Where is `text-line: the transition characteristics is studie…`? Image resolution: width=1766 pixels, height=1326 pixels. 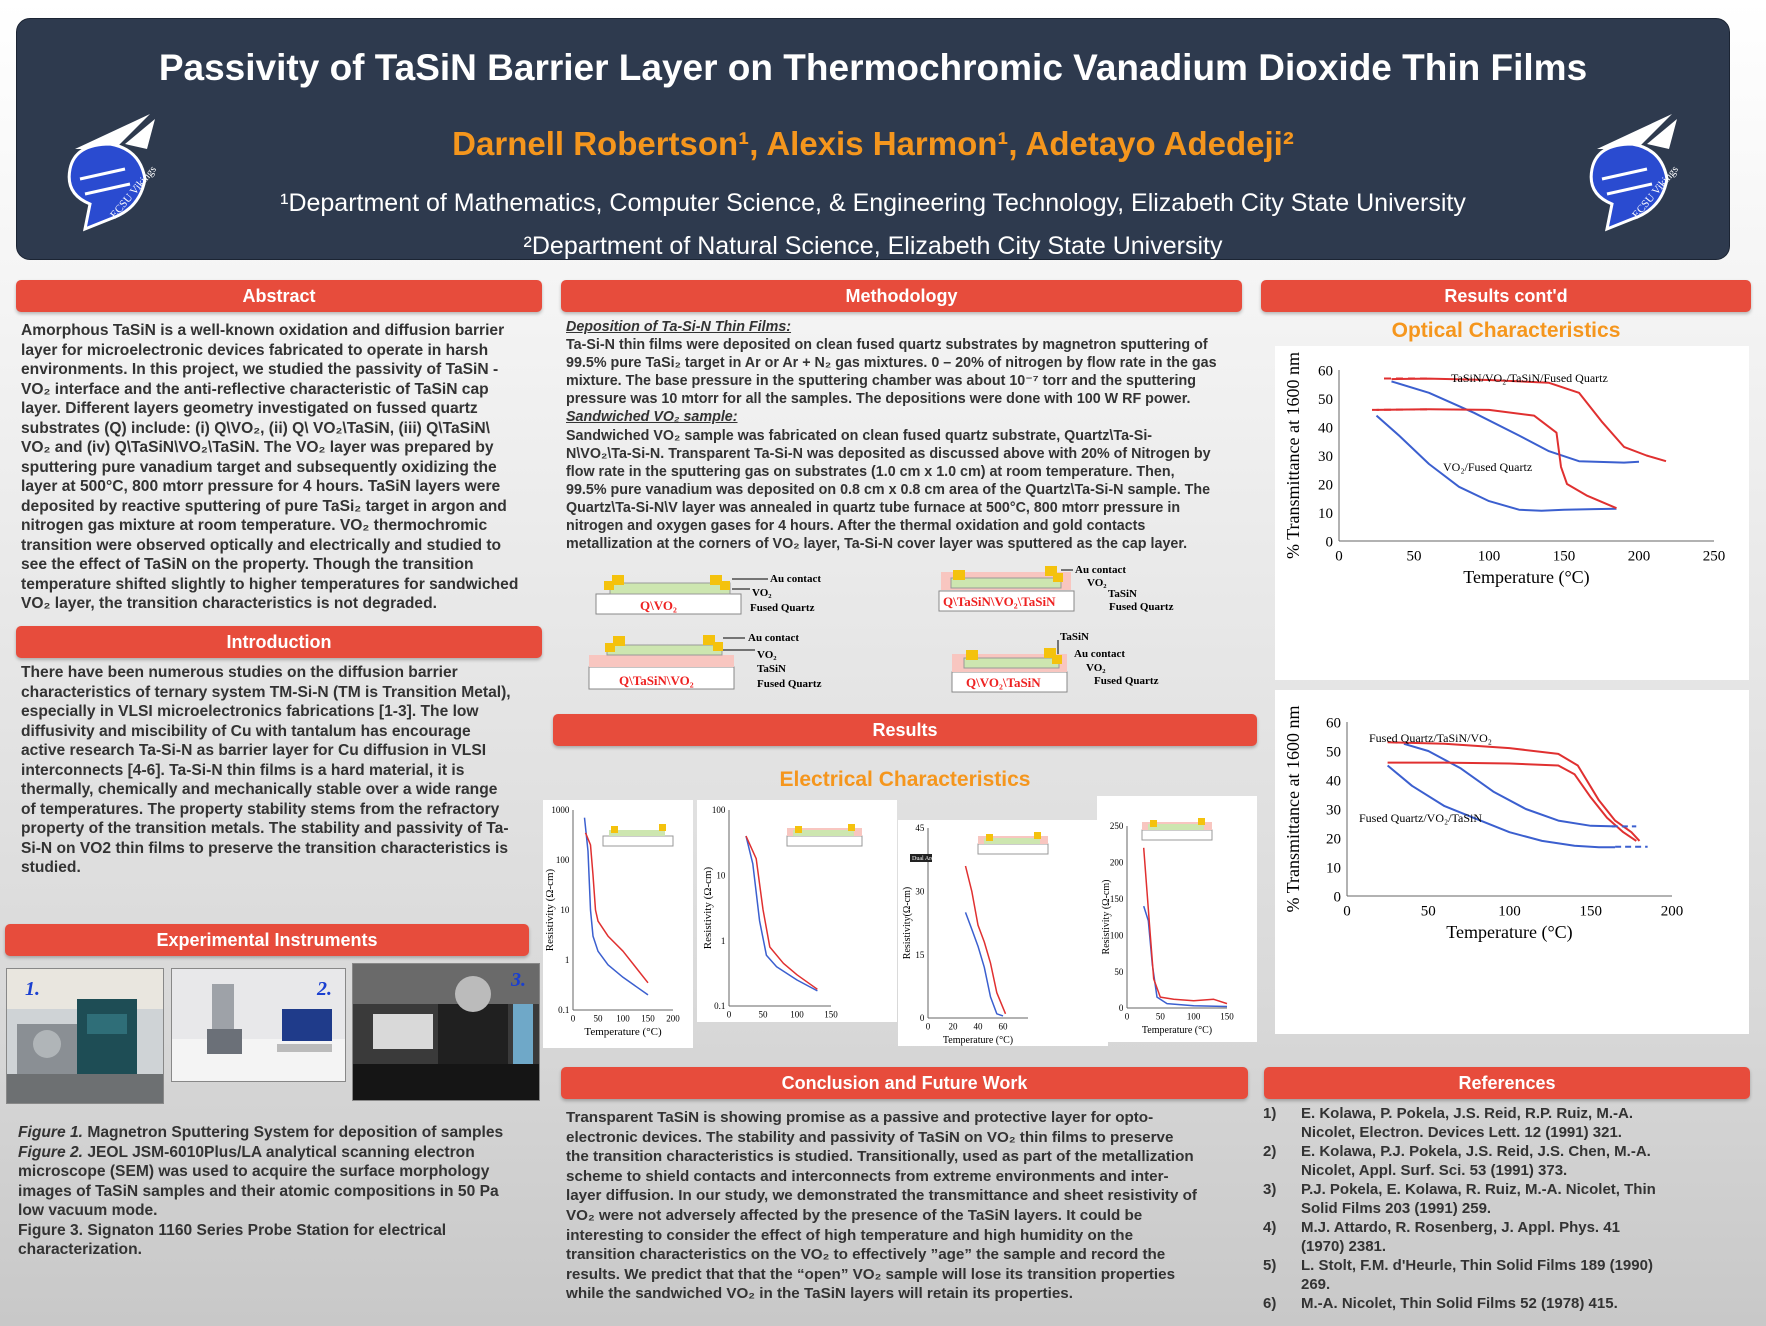 text-line: the transition characteristics is studie… is located at coordinates (916, 1157).